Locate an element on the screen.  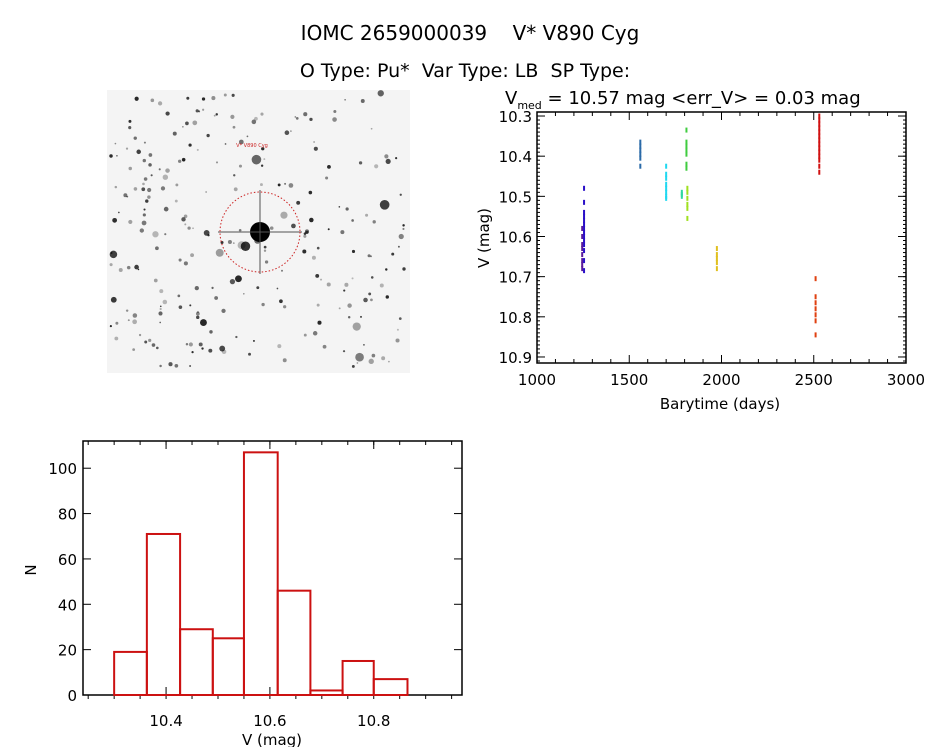
x-tick-label: 2000 is located at coordinates (721, 380).